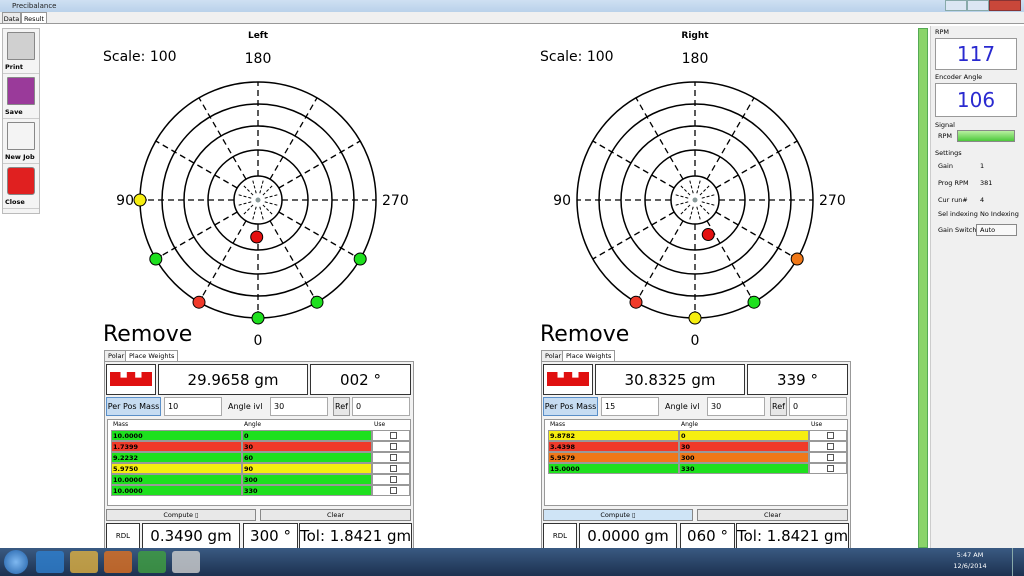 The width and height of the screenshot is (1024, 576). I want to click on footer-field: RDL, so click(560, 536).